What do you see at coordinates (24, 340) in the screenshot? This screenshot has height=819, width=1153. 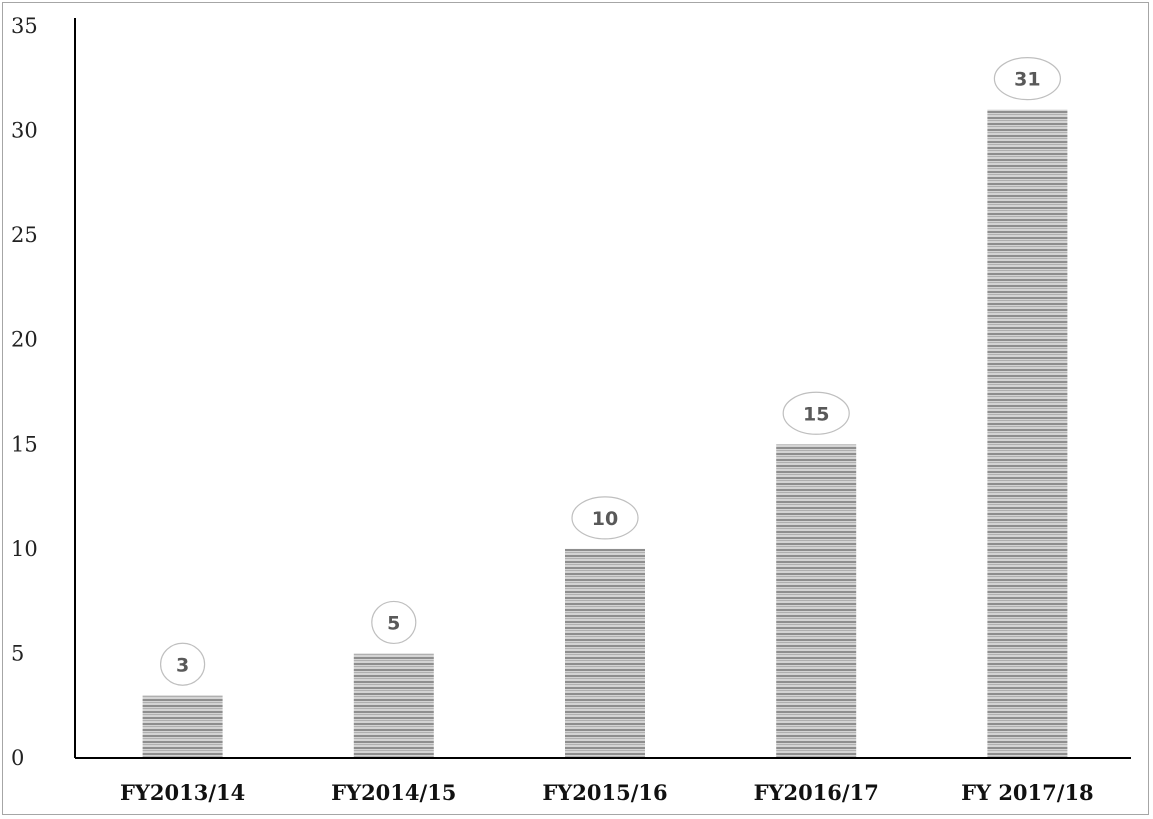 I see `y-tick-label: 20` at bounding box center [24, 340].